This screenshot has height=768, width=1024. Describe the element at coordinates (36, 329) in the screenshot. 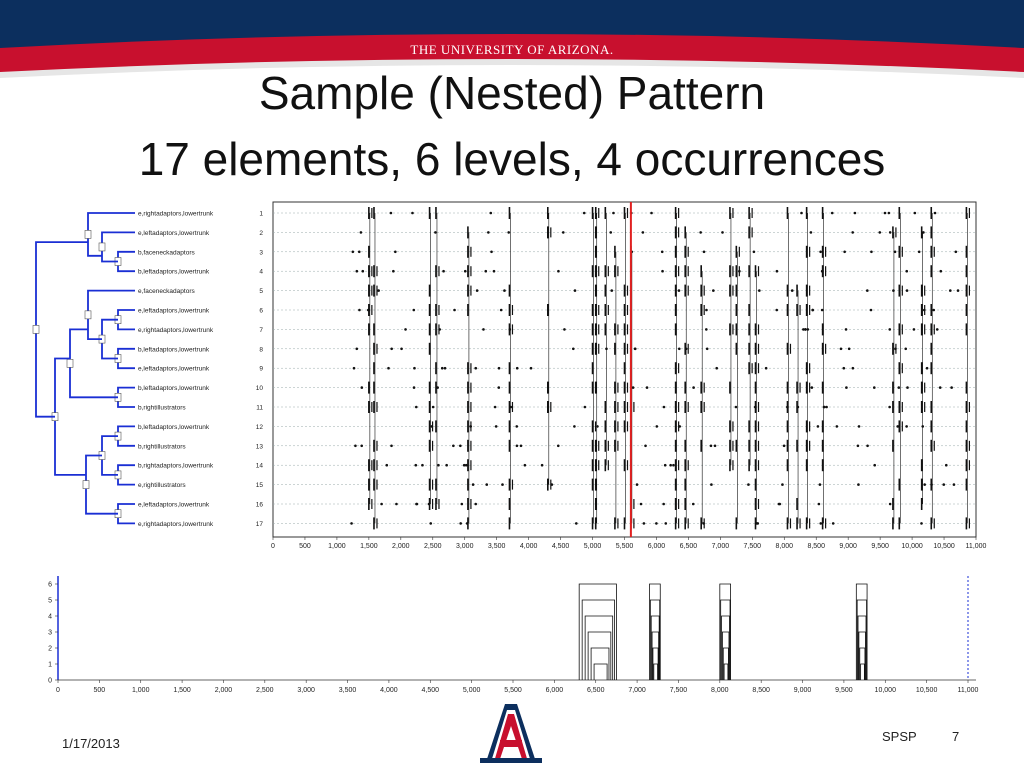

I see `tree-node` at that location.